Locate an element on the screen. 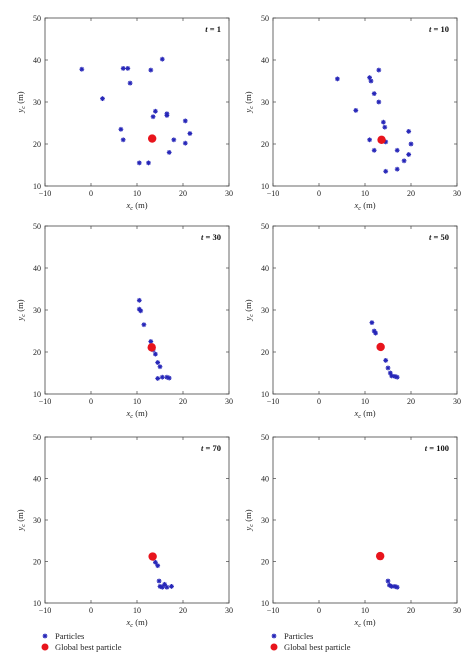 Image resolution: width=474 pixels, height=668 pixels. panel-2: −10 0 10 20 30 10 20 30 40 50 xc (m) yc (m) t = 10 is located at coordinates (352, 113).